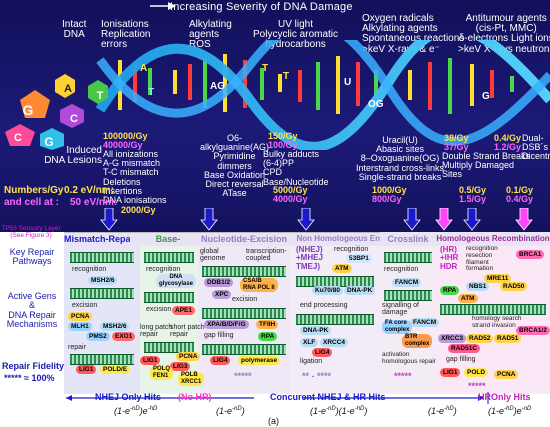 This screenshot has height=427, width=550. Describe the element at coordinates (359, 258) in the screenshot. I see `nhej-53bp1: 53BP1` at that location.